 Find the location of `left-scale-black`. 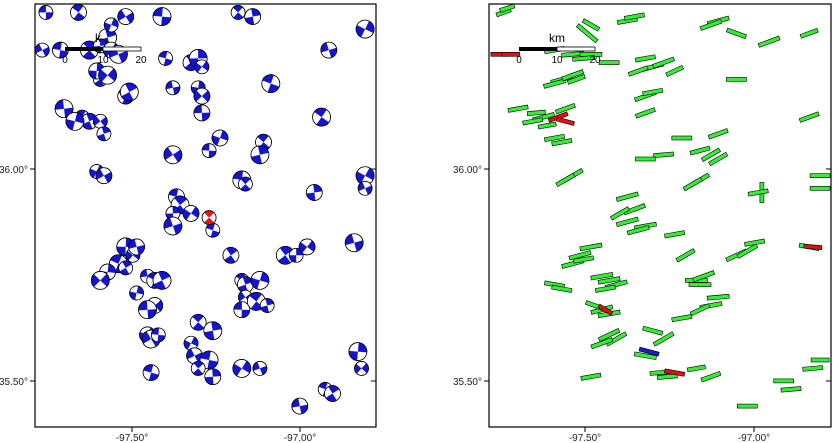

left-scale-black is located at coordinates (84, 49).